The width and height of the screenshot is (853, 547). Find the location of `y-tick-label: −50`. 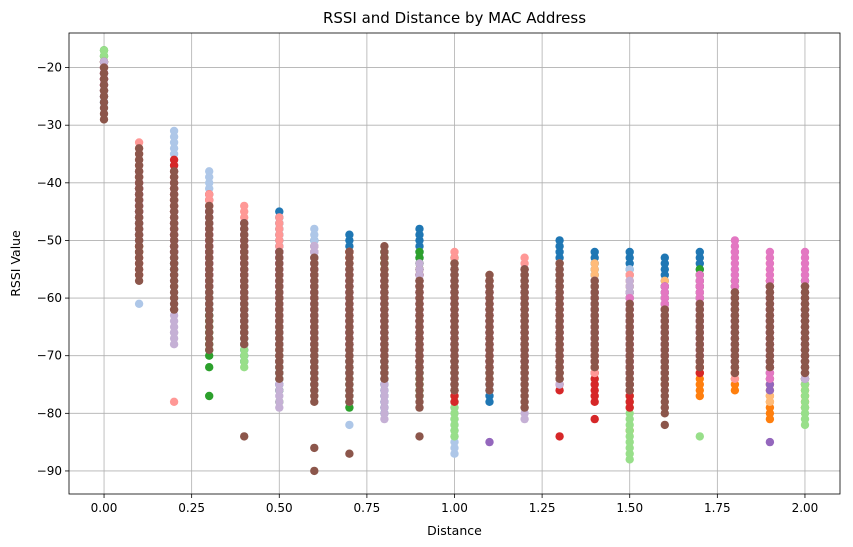

y-tick-label: −50 is located at coordinates (49, 240).